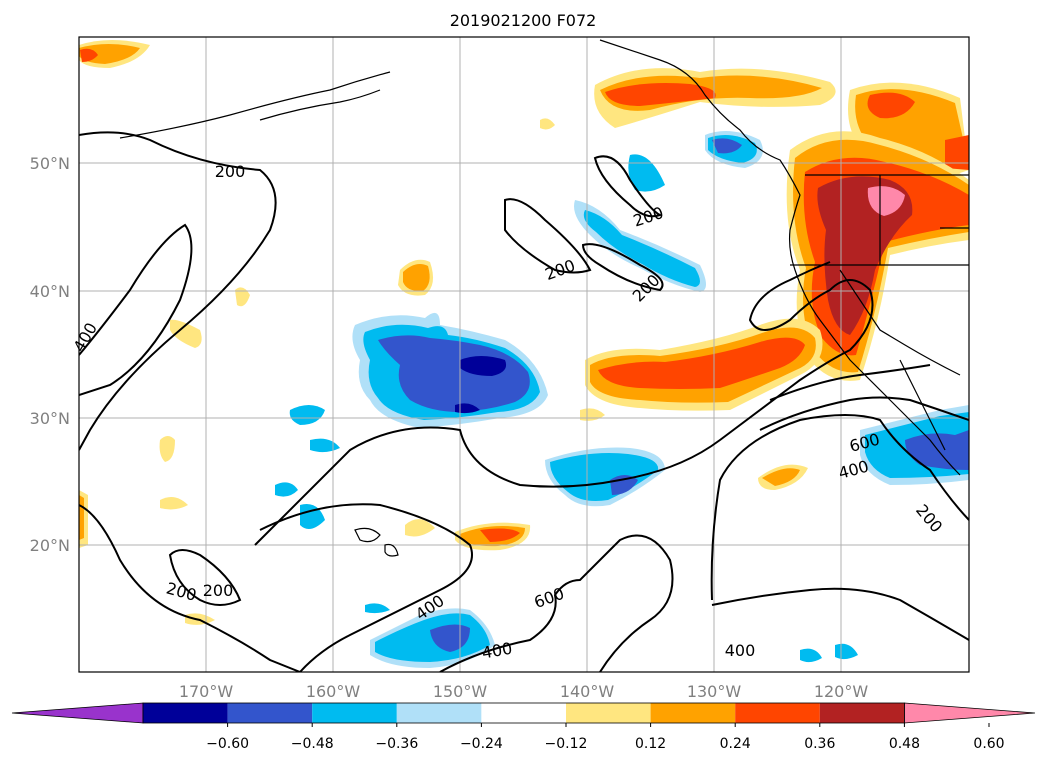  Describe the element at coordinates (50, 163) in the screenshot. I see `lat-label: 50°N` at that location.